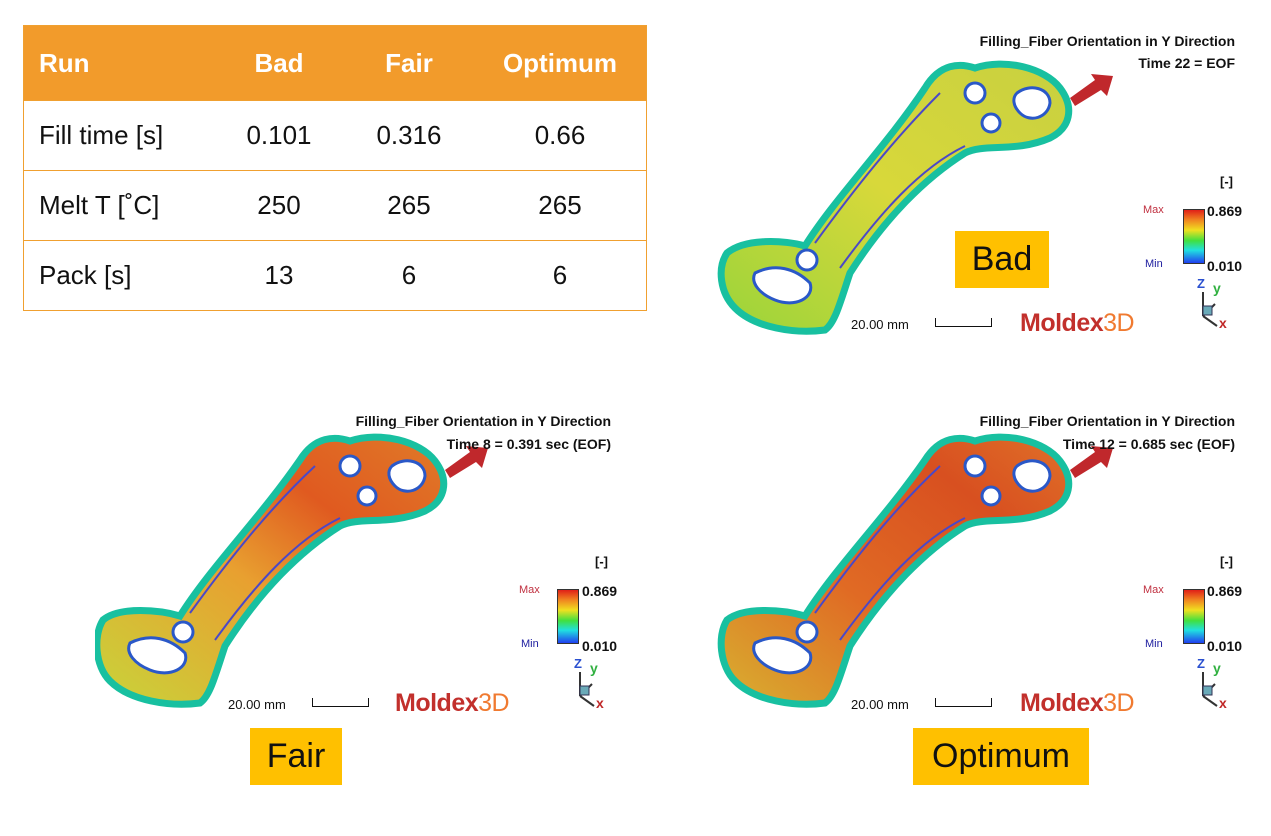  I want to click on table-row: Fill time [s] 0.101 0.316 0.66, so click(335, 135).